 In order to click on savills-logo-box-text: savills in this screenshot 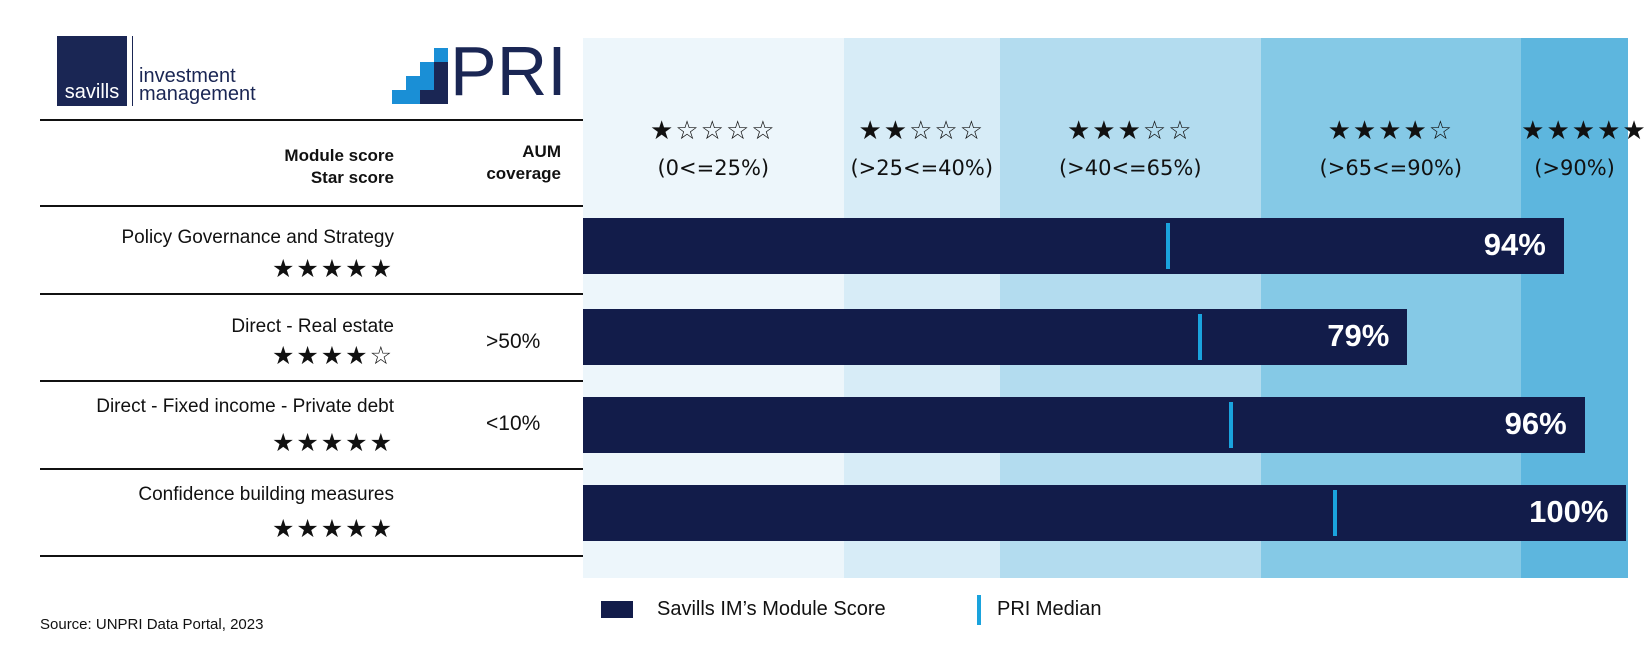, I will do `click(92, 92)`.